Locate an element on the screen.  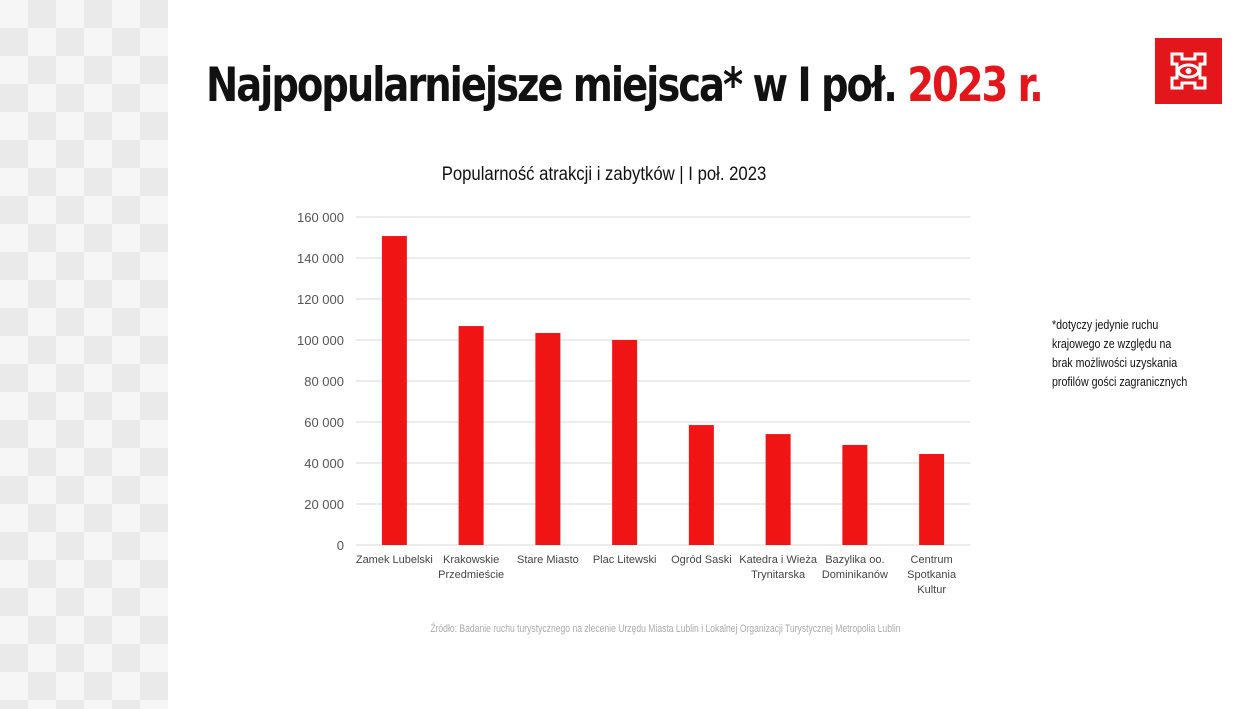
x-tick-label: Centrum is located at coordinates (932, 560).